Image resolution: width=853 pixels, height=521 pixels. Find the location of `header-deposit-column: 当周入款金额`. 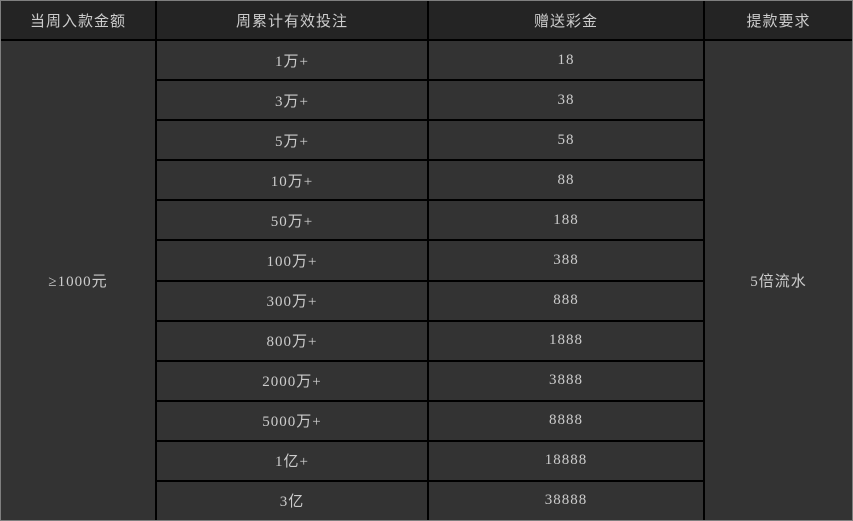

header-deposit-column: 当周入款金额 is located at coordinates (78, 20).